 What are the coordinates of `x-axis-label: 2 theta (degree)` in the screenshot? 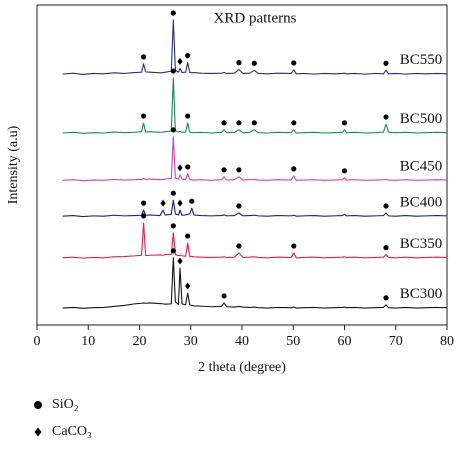 It's located at (242, 367).